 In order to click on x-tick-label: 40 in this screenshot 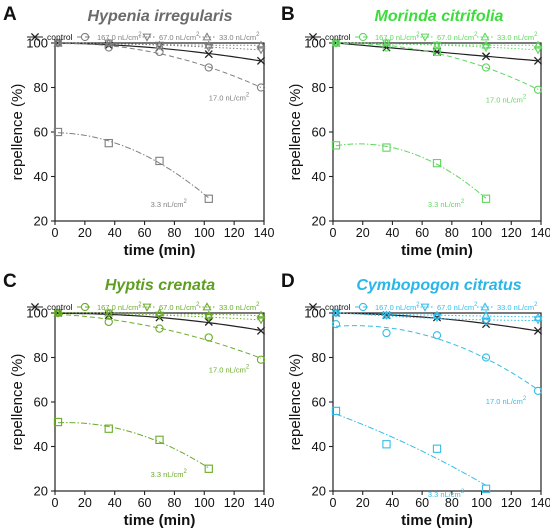, I will do `click(115, 503)`.